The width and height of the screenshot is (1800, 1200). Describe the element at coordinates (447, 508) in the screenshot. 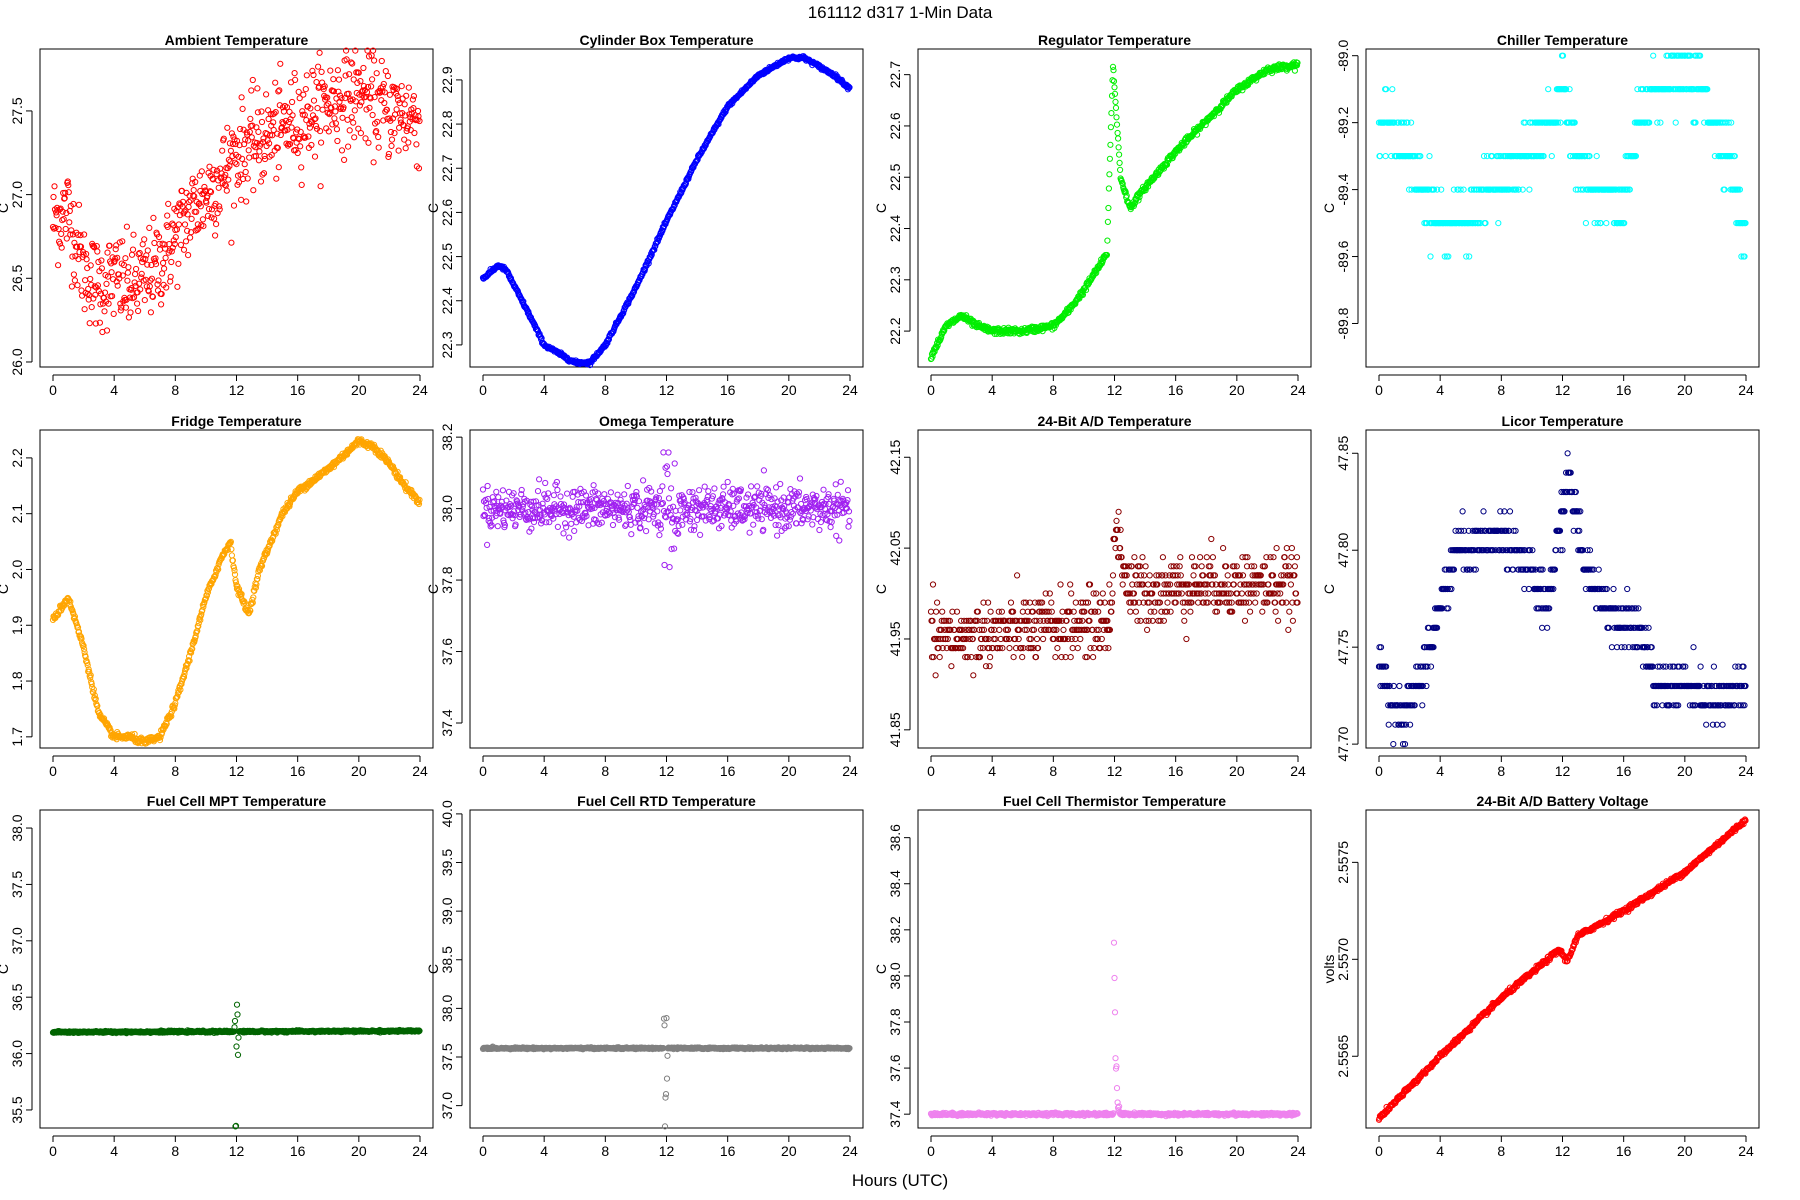

I see `y-tick-label: 38.0` at that location.